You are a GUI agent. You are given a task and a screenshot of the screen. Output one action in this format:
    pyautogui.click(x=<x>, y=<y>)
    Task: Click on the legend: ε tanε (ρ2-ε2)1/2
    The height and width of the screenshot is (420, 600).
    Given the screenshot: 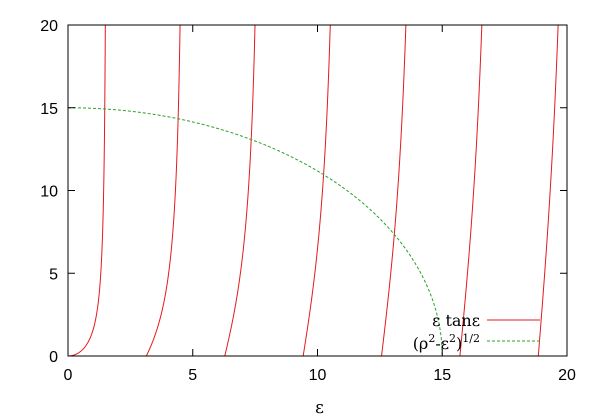 What is the action you would take?
    pyautogui.click(x=476, y=332)
    